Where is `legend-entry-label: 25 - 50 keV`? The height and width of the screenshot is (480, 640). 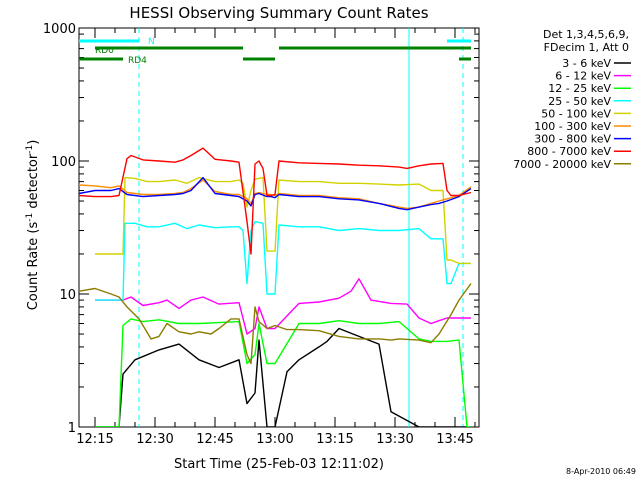
legend-entry-label: 25 - 50 keV is located at coordinates (579, 101).